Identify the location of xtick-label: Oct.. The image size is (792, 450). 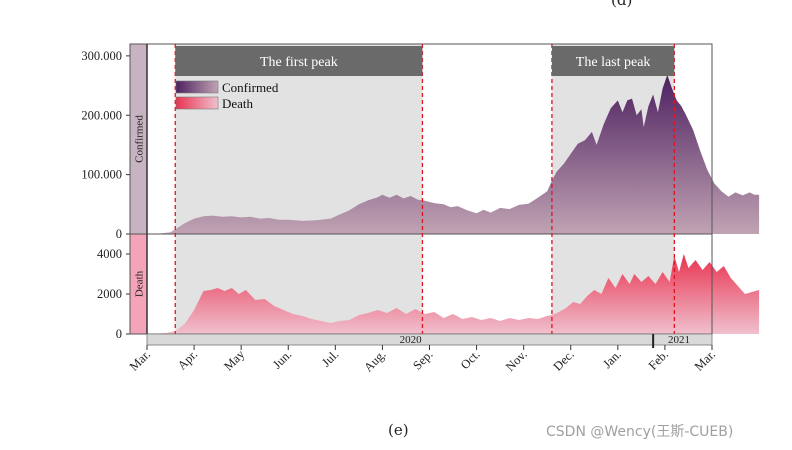
(470, 359).